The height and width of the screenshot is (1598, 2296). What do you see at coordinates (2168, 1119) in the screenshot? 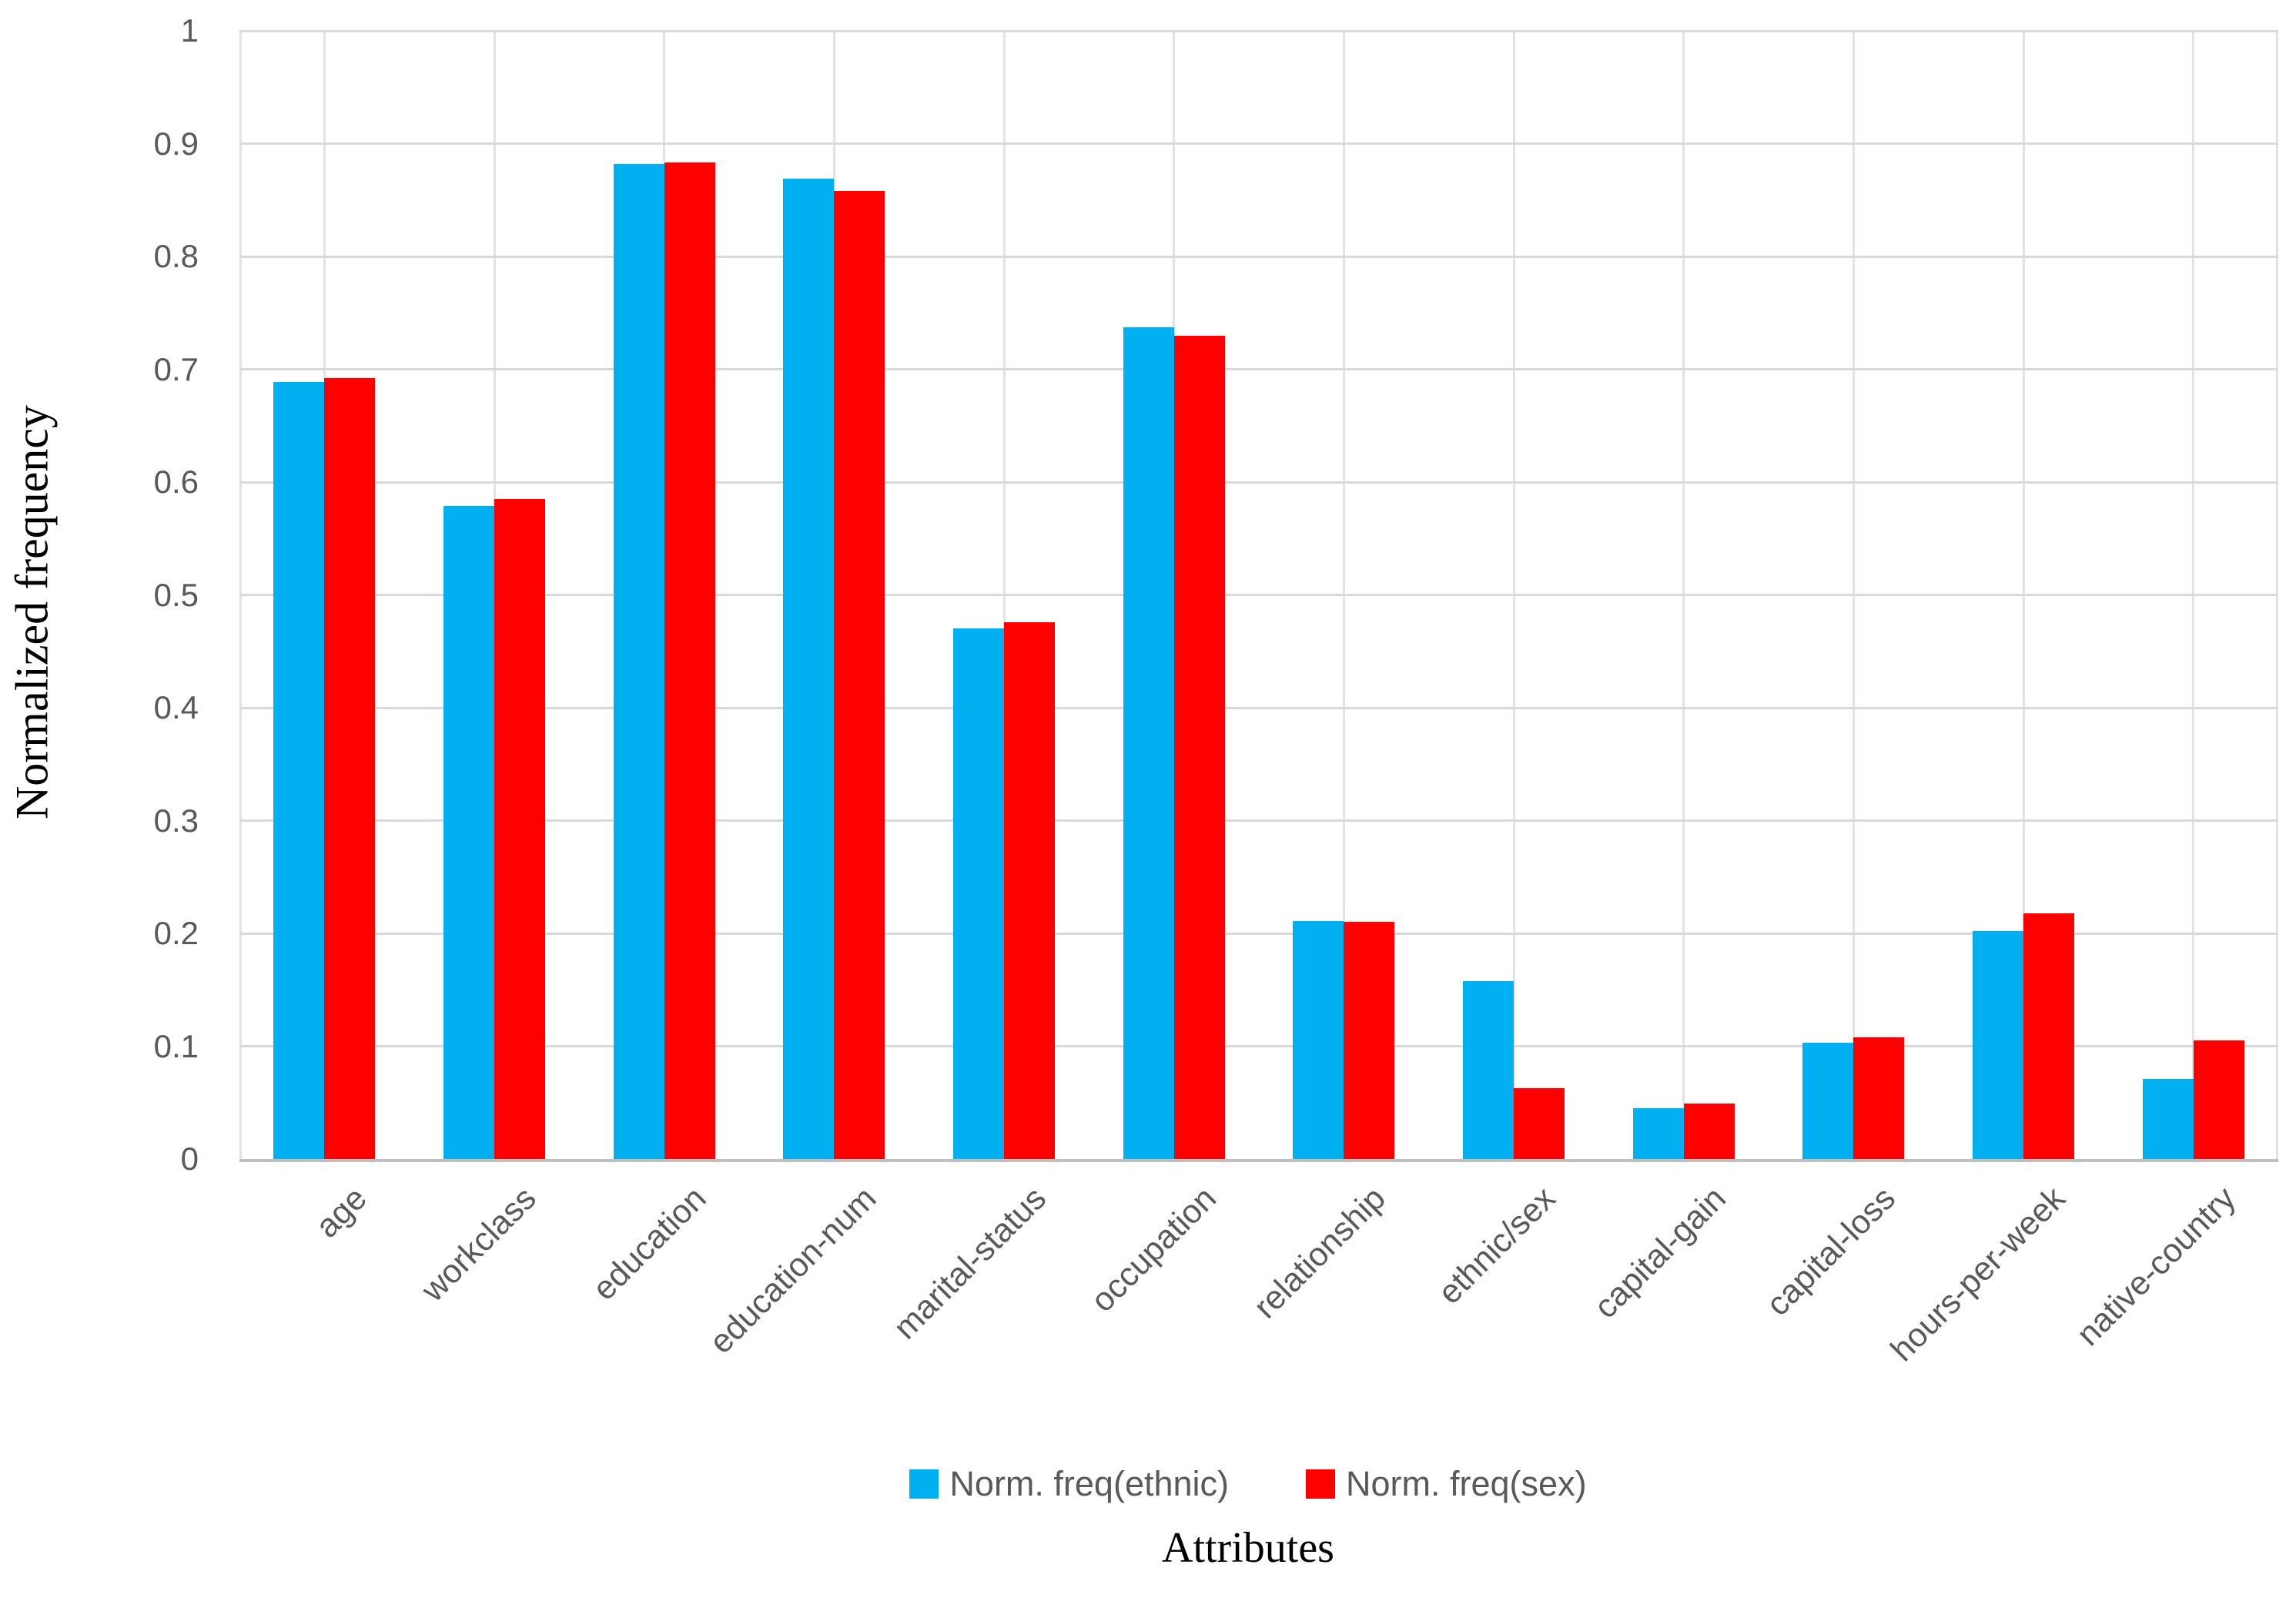
I see `bar-native-country-ethnic` at bounding box center [2168, 1119].